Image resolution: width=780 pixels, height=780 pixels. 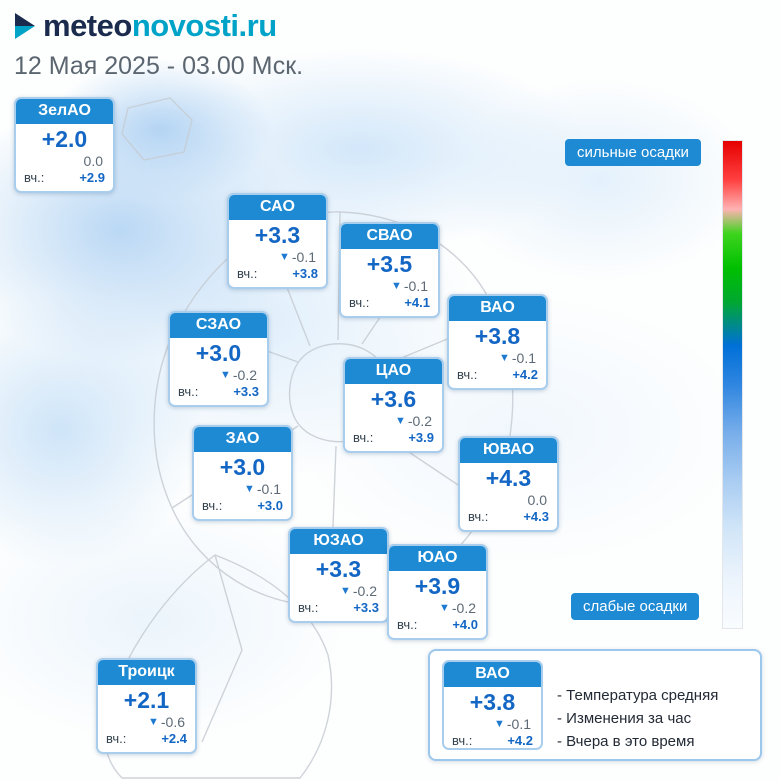 I want to click on legend-example-card: ВАО +3.8 ▼ -0.1 вч.: +4.2, so click(x=492, y=705).